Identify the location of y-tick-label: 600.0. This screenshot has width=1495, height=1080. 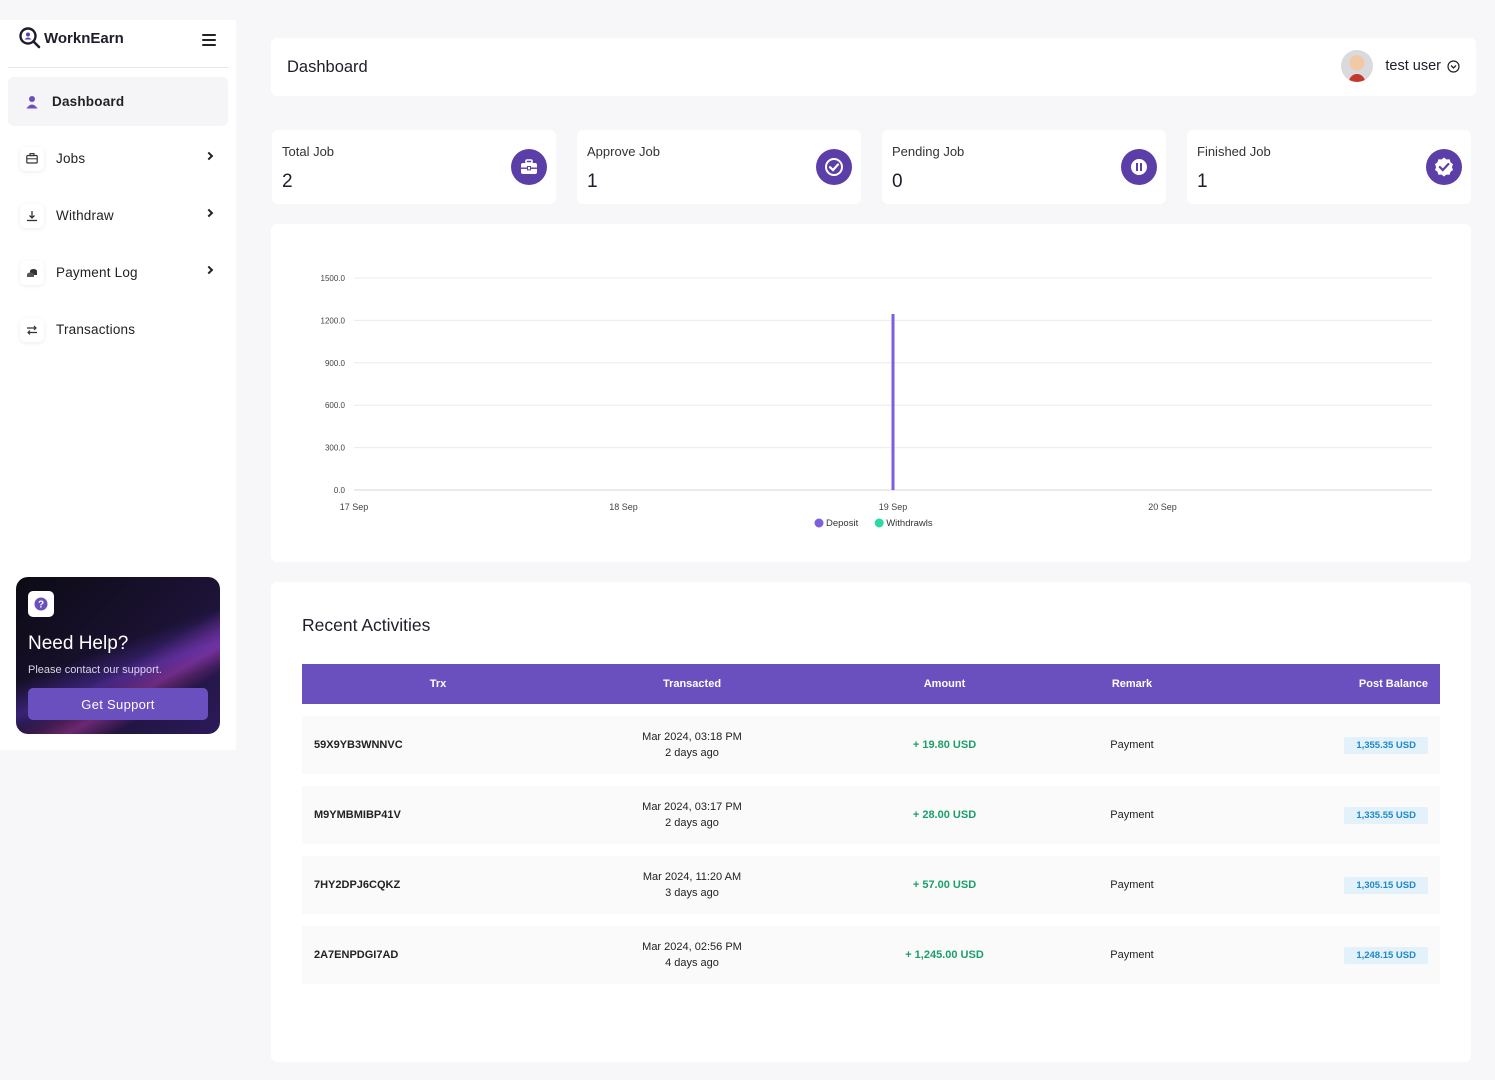
(335, 405).